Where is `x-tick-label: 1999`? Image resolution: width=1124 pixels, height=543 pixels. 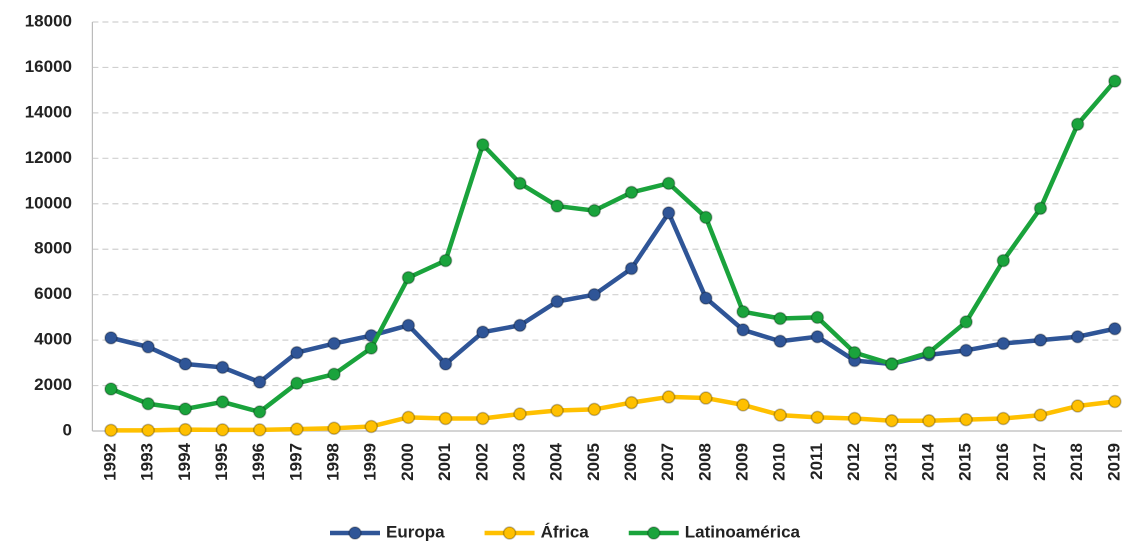
x-tick-label: 1999 is located at coordinates (370, 462).